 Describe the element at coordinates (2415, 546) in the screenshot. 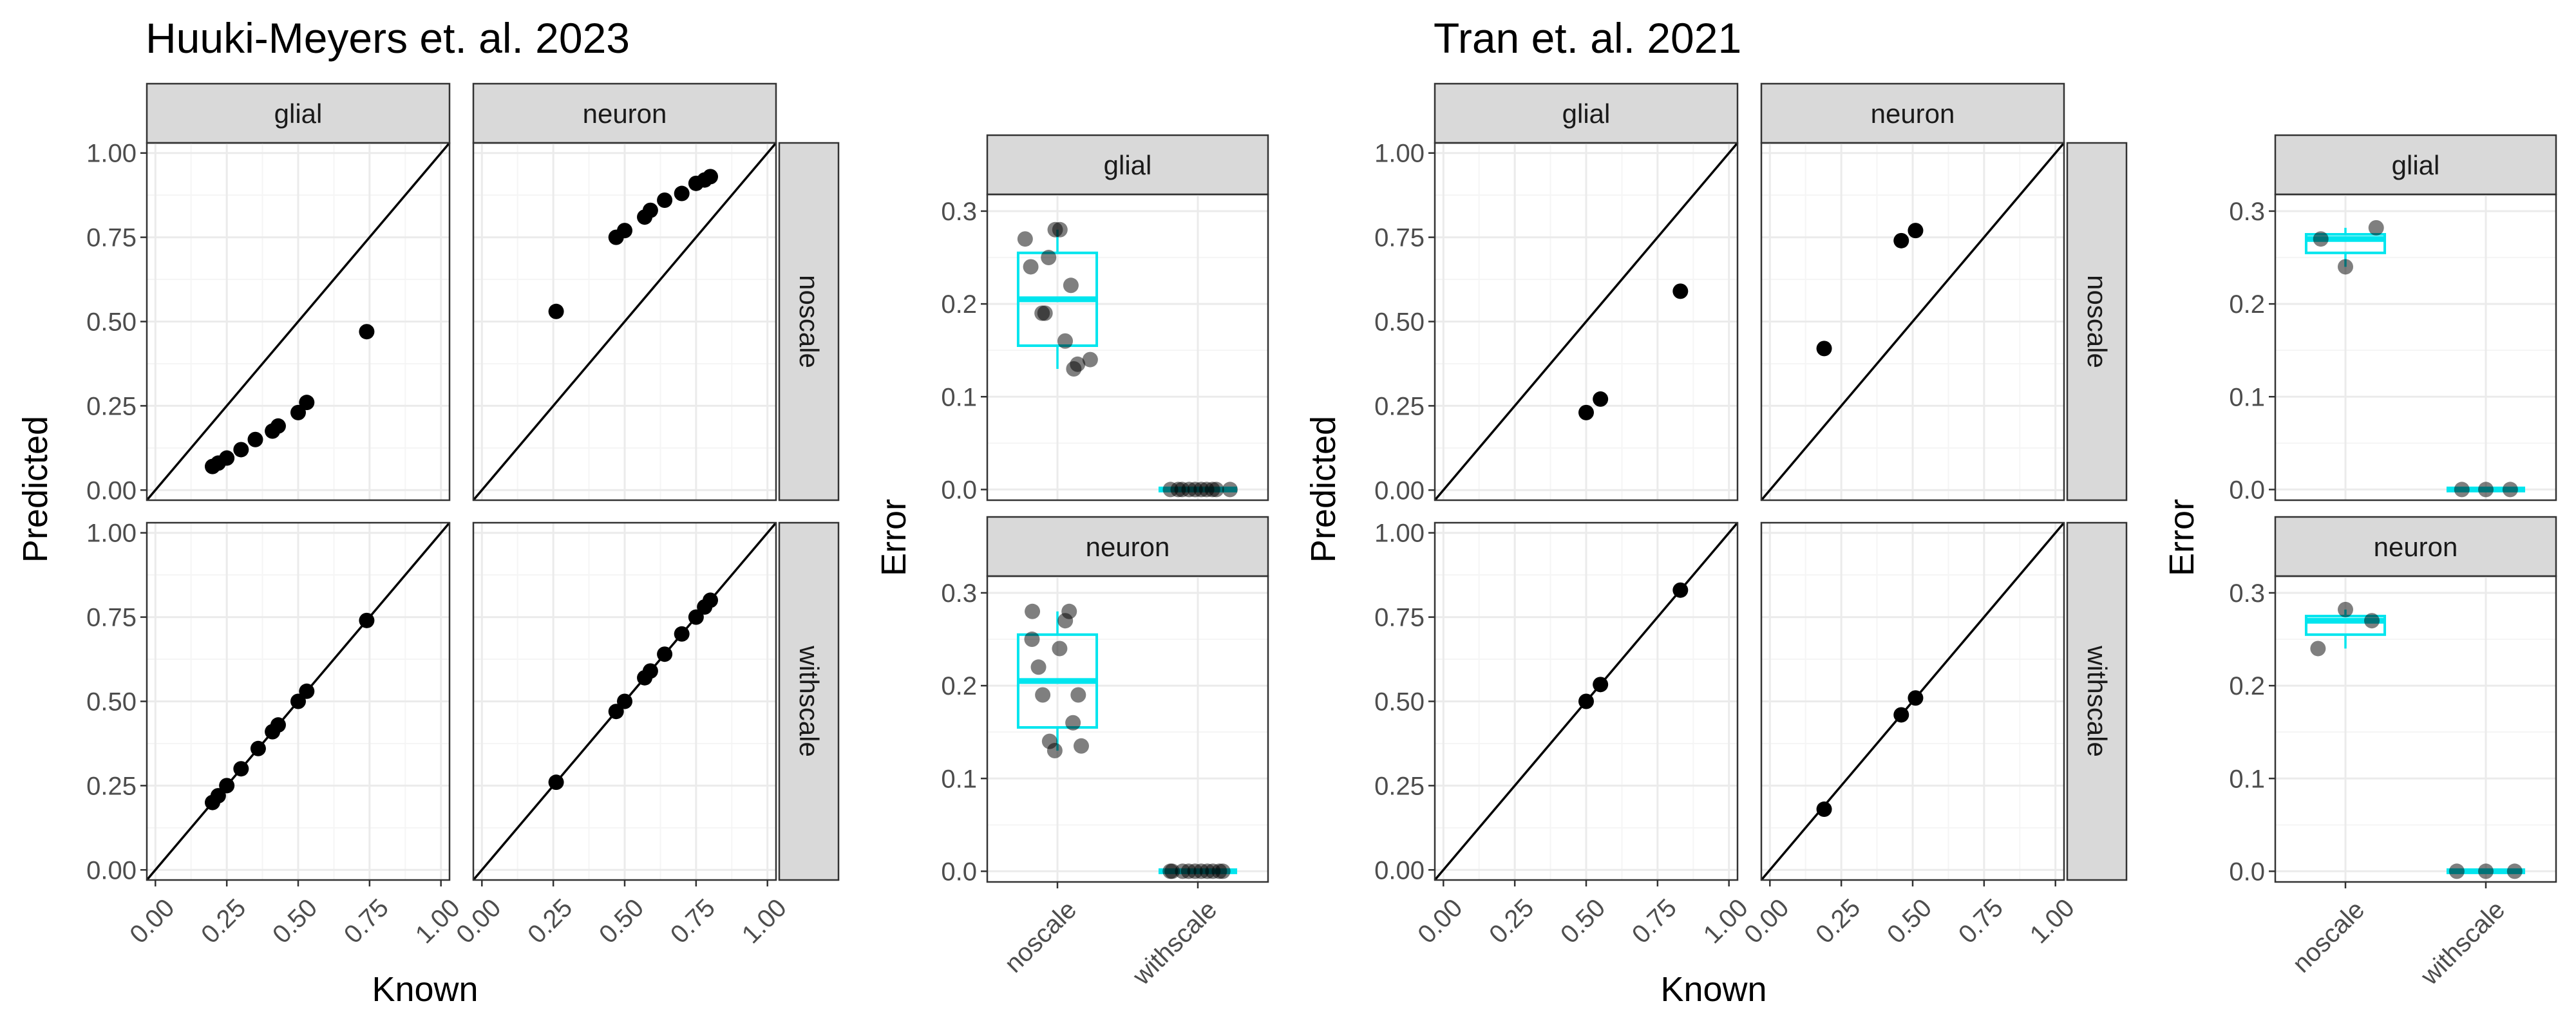

I see `facet-strip-neuron` at that location.